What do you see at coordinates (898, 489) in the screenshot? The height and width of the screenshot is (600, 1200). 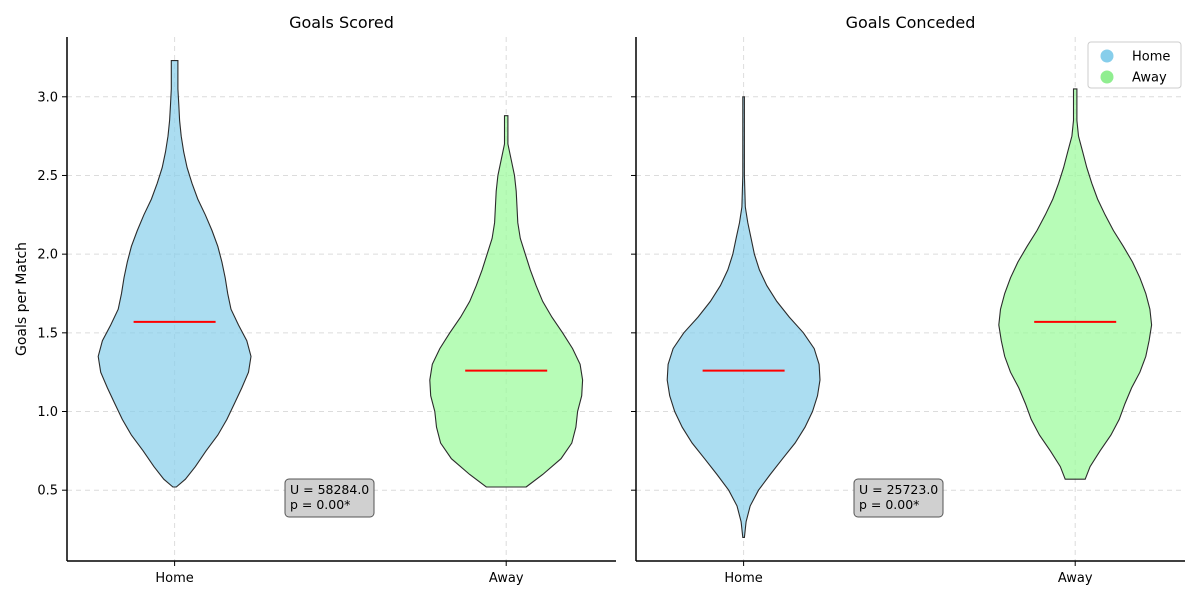 I see `stats-text: U = 25723.0` at bounding box center [898, 489].